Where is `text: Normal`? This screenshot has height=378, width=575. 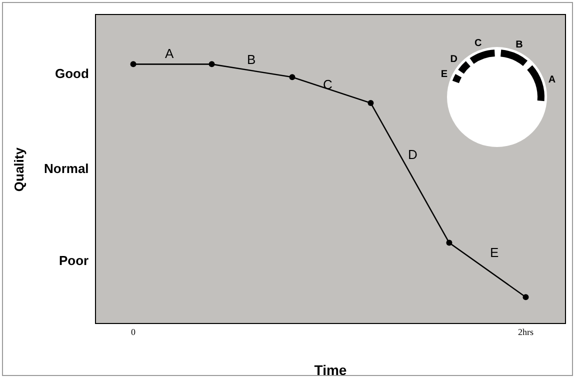
text: Normal is located at coordinates (66, 168).